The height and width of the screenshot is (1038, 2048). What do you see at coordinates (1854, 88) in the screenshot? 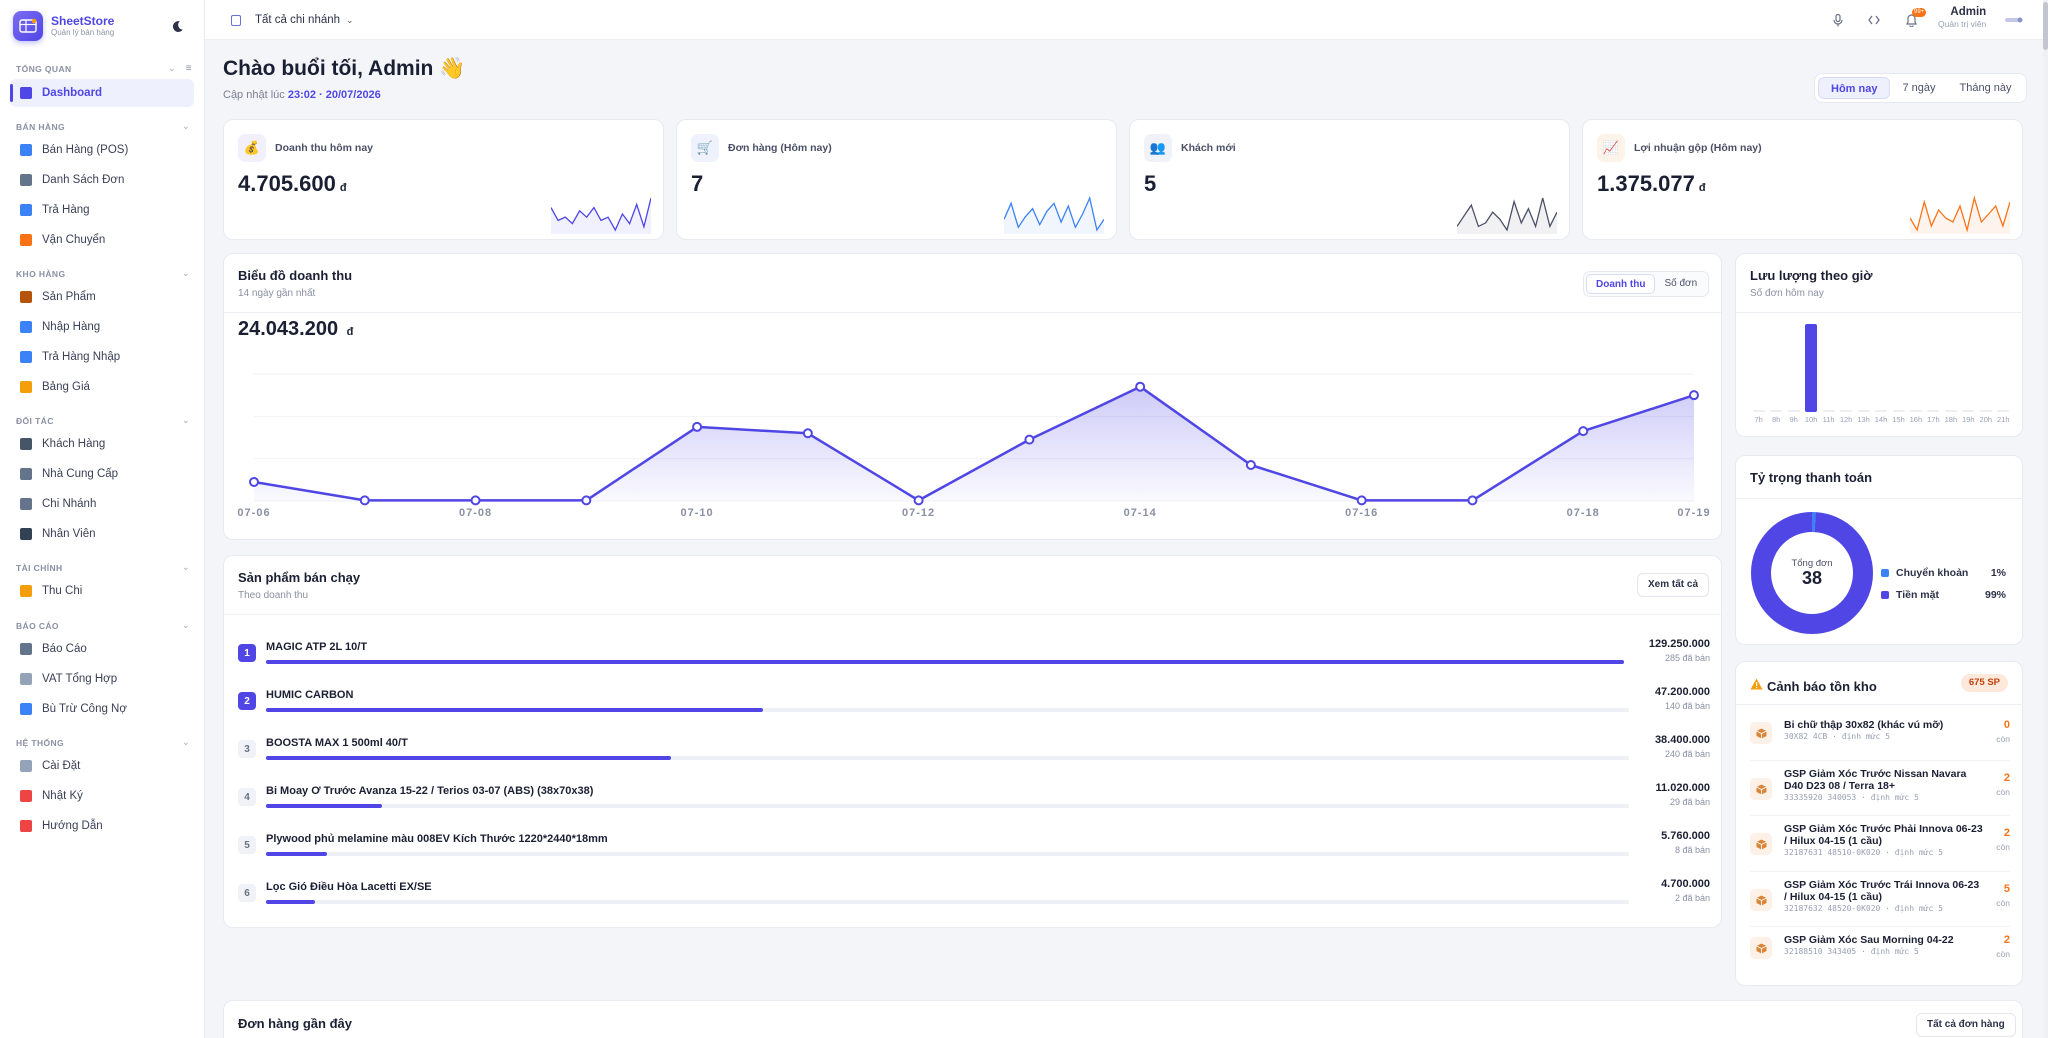
I see `tab-today: Hôm nay` at bounding box center [1854, 88].